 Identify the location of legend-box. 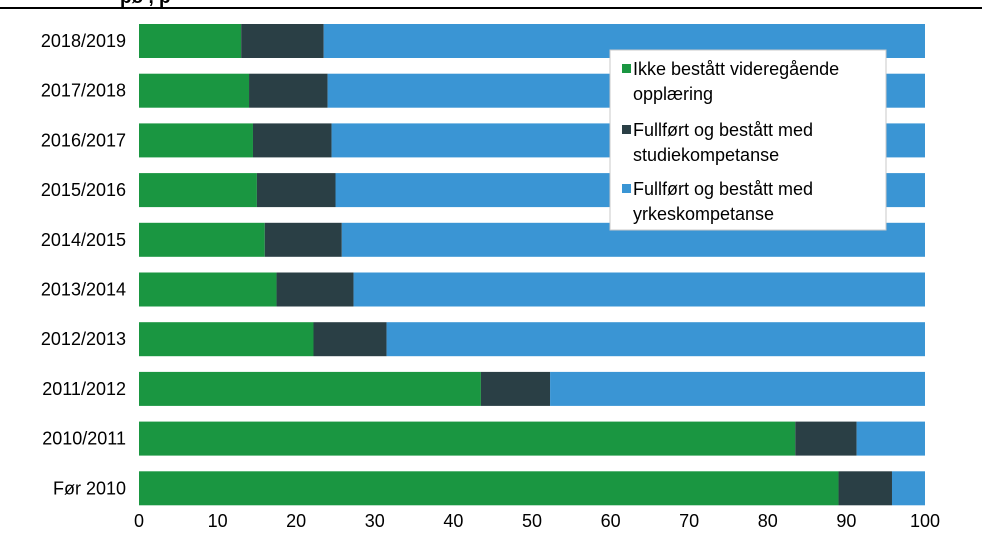
(748, 140).